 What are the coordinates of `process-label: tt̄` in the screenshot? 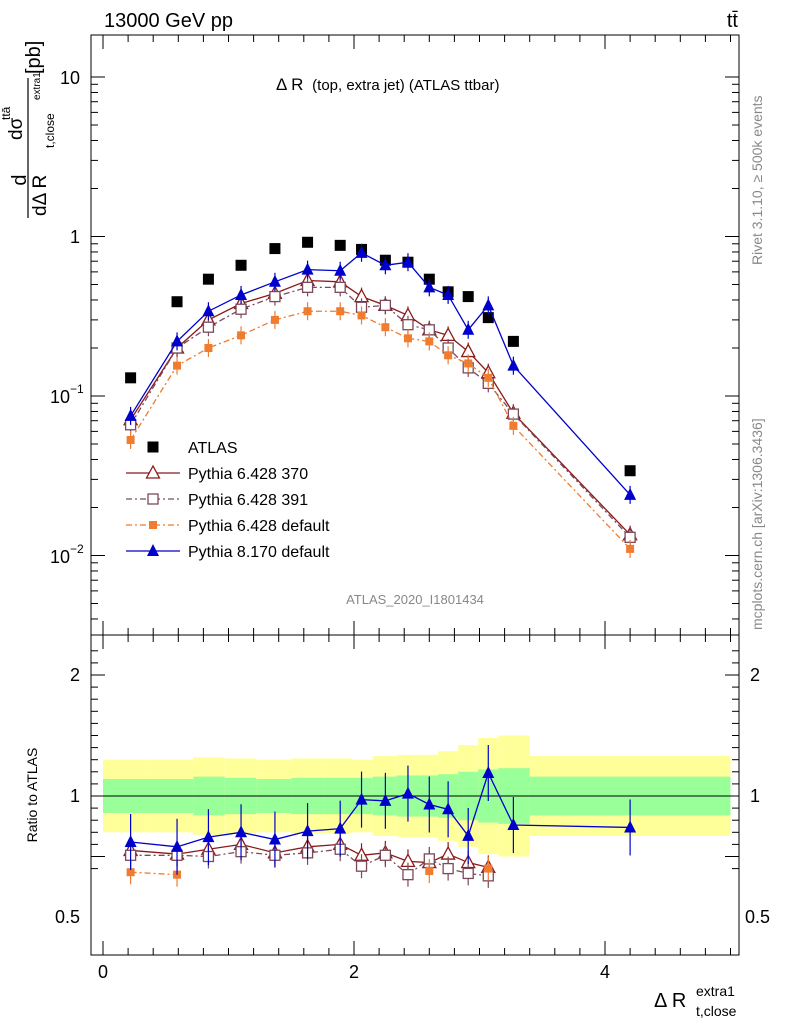 It's located at (733, 21).